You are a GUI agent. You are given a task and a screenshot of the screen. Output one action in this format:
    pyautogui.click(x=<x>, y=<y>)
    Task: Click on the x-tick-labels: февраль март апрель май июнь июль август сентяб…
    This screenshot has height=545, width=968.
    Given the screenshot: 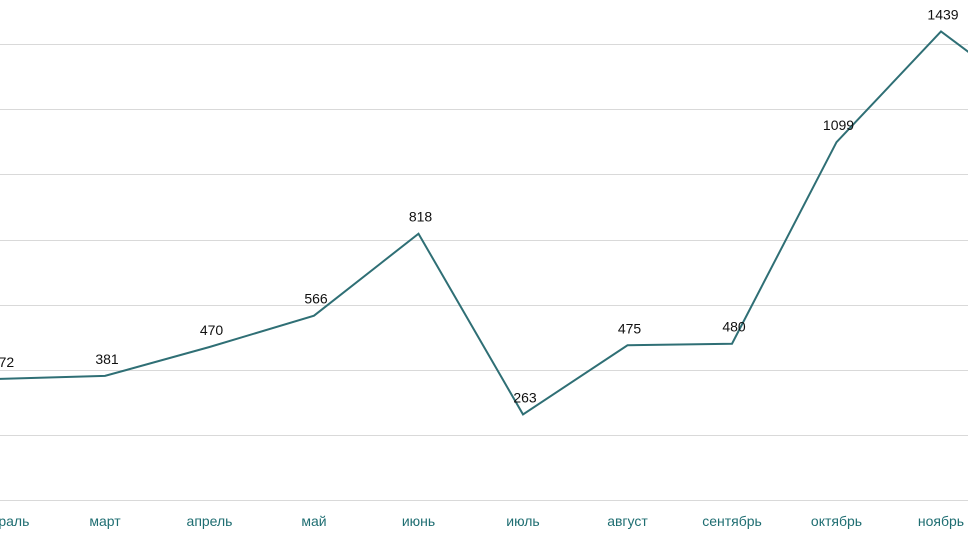 What is the action you would take?
    pyautogui.click(x=482, y=521)
    